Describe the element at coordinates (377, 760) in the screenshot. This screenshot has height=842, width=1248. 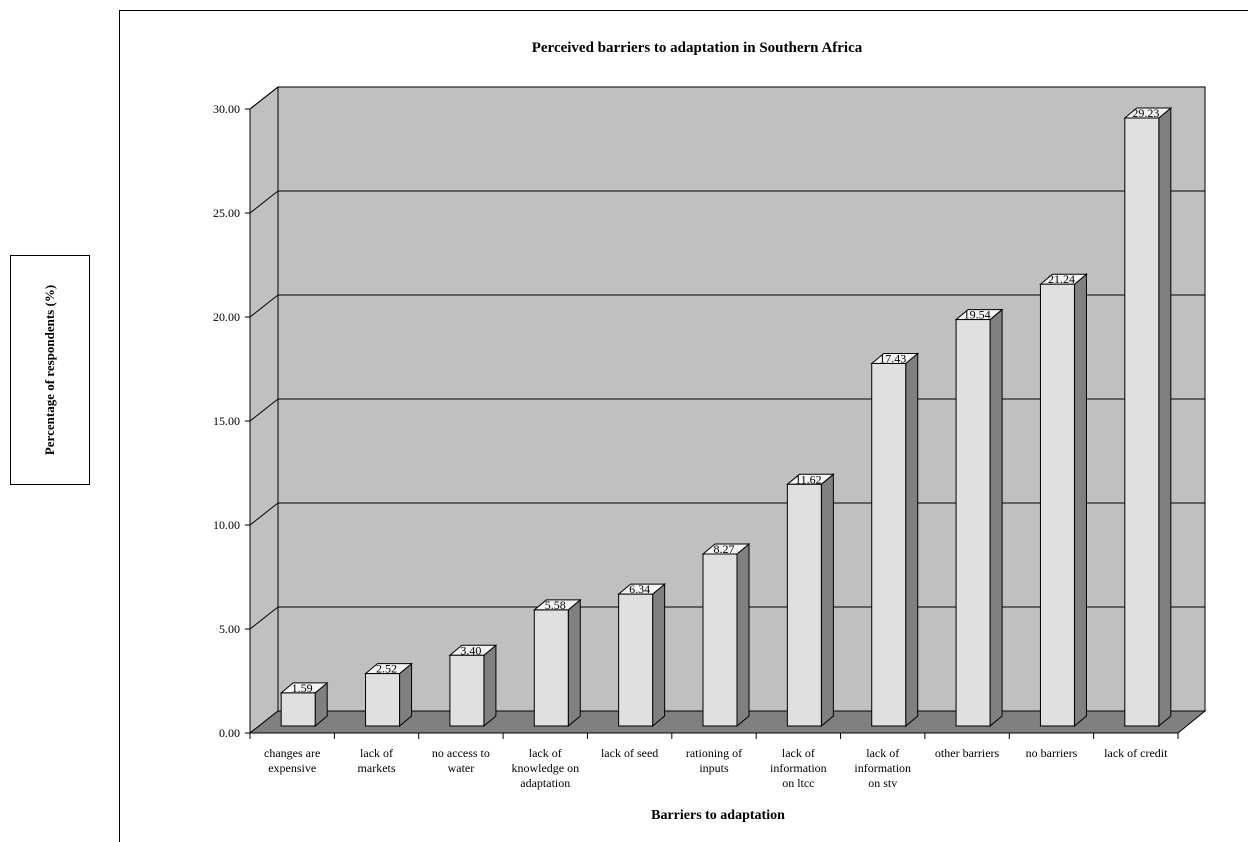
I see `x-tick-label: lack of markets` at that location.